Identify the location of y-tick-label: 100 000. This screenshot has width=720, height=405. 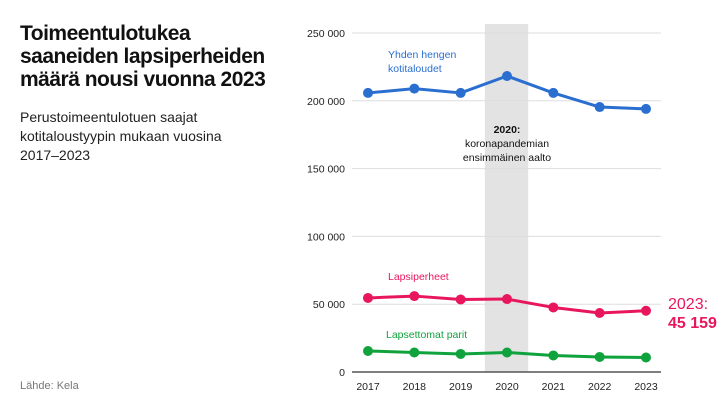
(326, 237).